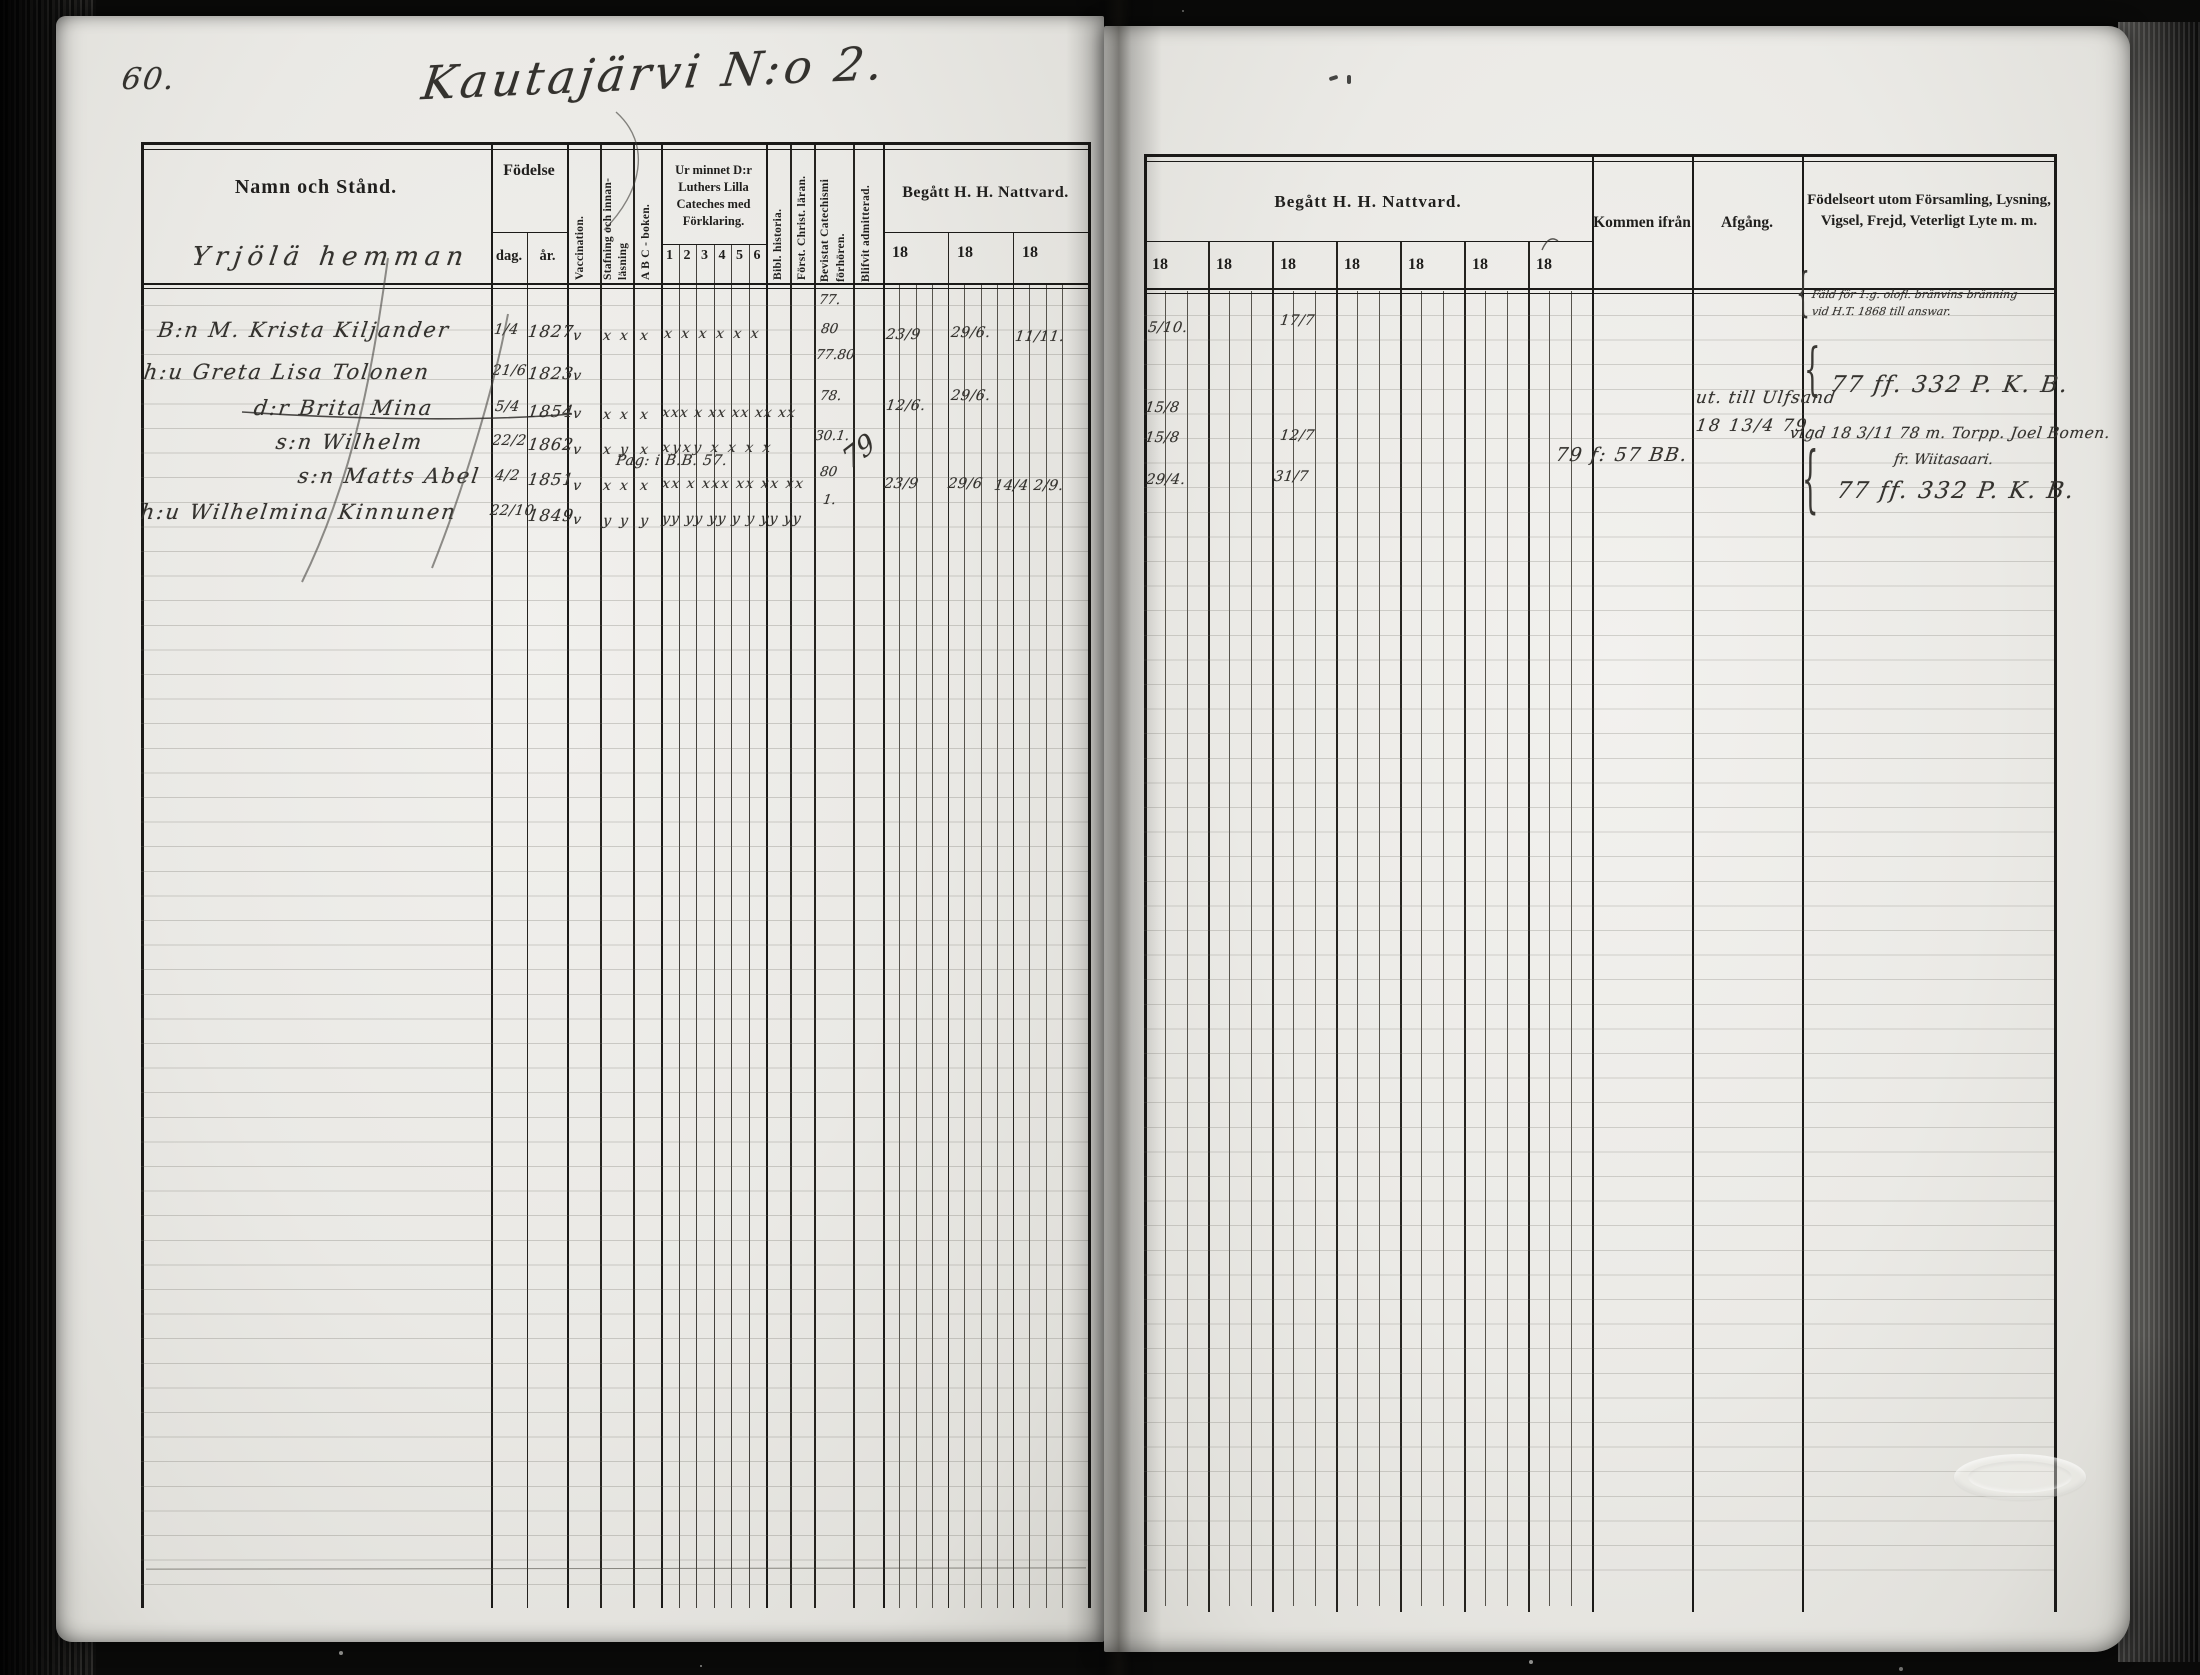  I want to click on abc-mark: y, so click(644, 521).